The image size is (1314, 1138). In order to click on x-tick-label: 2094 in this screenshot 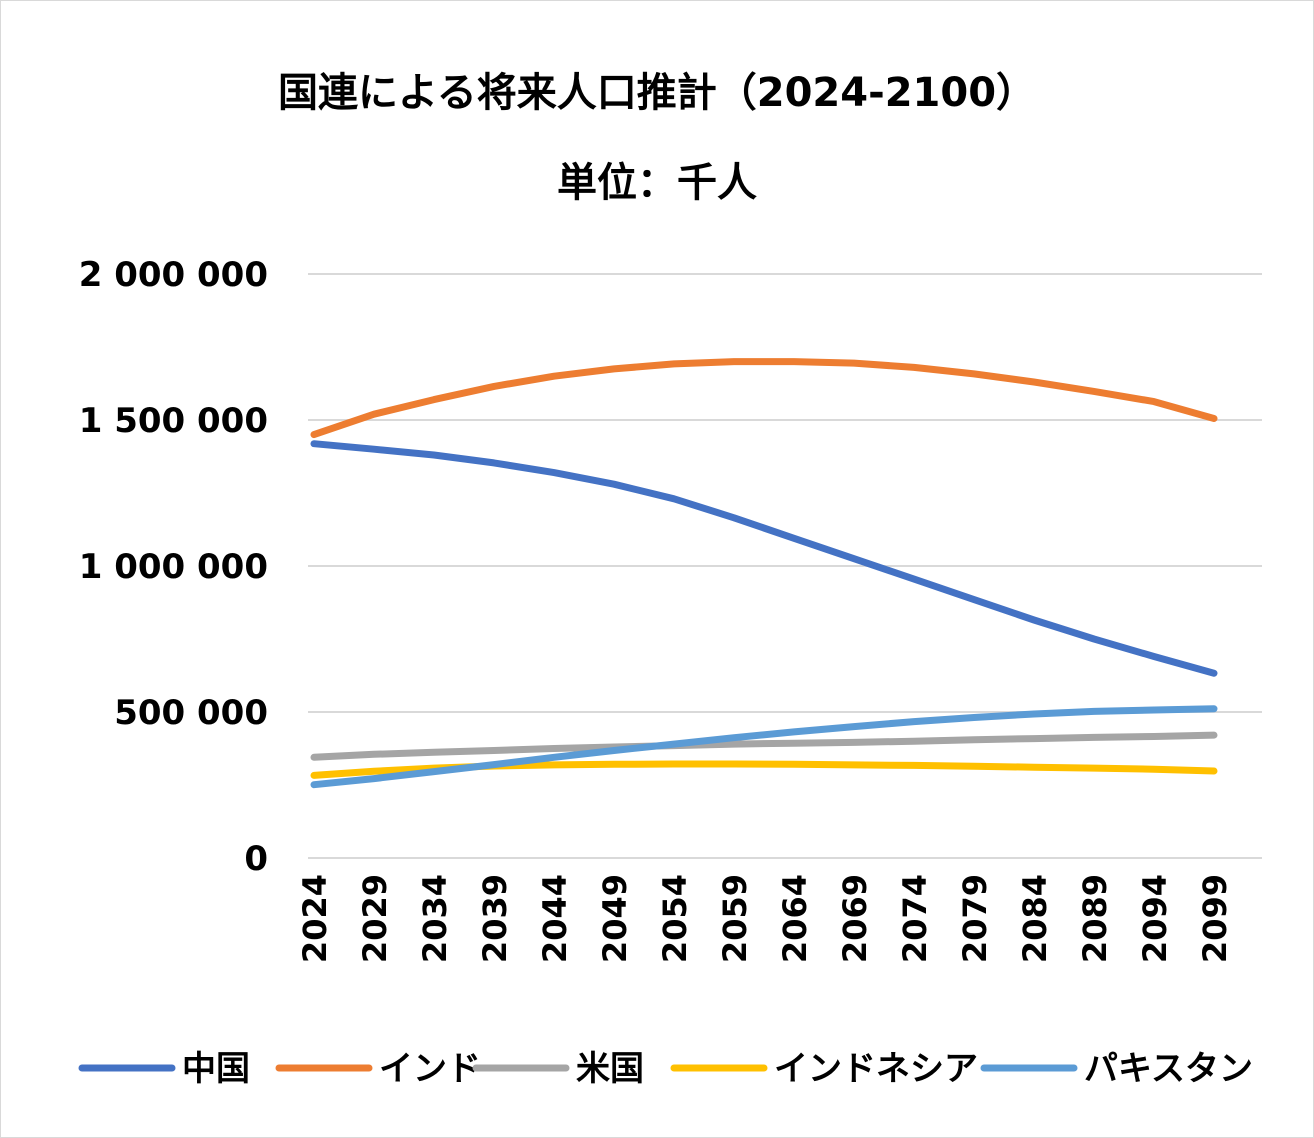, I will do `click(1155, 918)`.